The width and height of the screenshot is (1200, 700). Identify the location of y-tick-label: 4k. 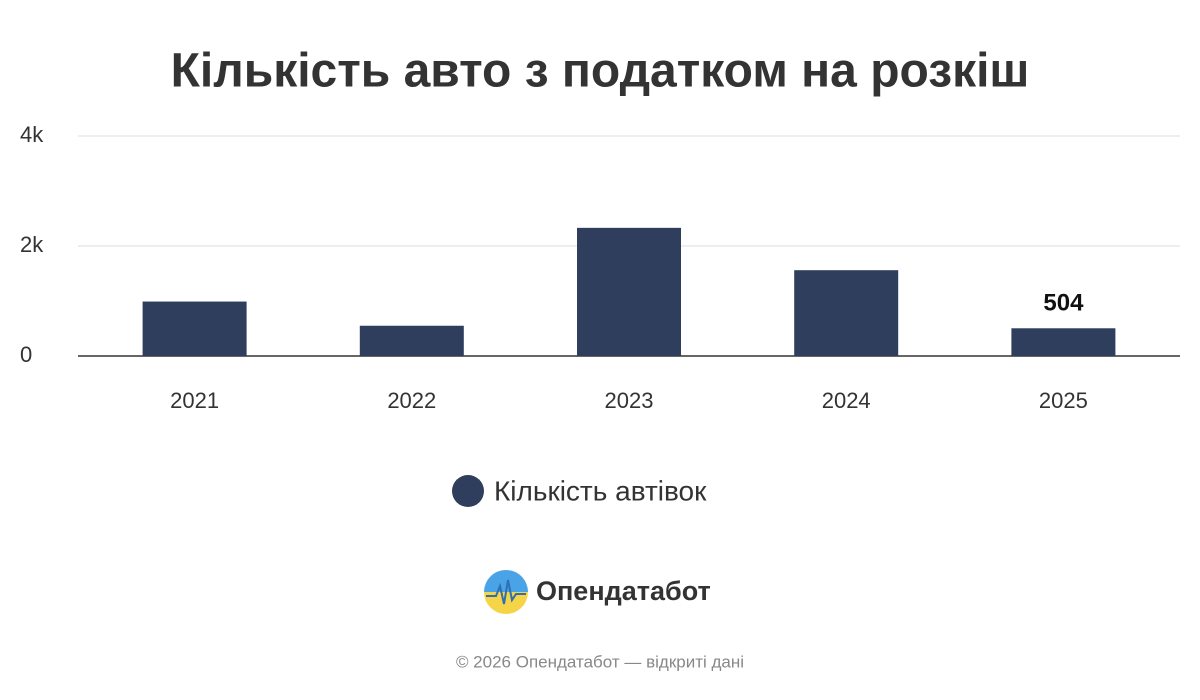
(32, 134).